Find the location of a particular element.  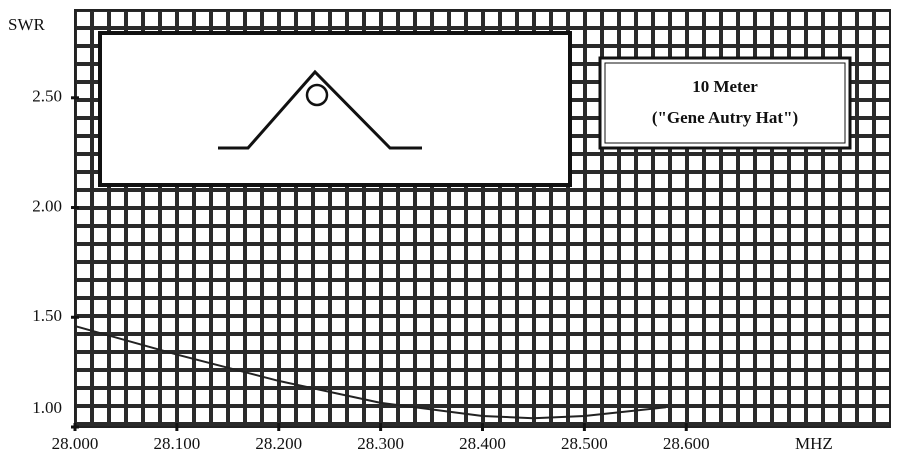

y-axis-label: SWR is located at coordinates (27, 24).